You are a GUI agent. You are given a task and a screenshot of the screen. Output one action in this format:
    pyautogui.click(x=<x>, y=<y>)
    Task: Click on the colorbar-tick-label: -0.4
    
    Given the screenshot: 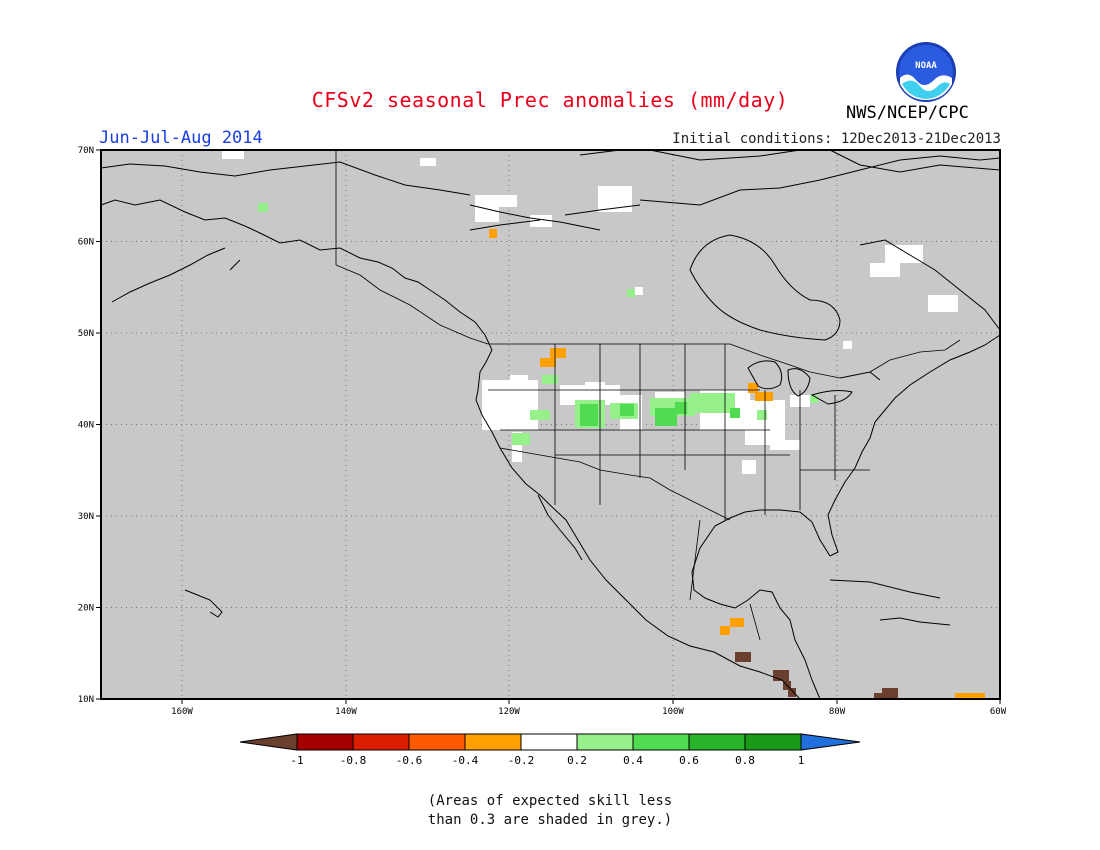 What is the action you would take?
    pyautogui.click(x=465, y=760)
    